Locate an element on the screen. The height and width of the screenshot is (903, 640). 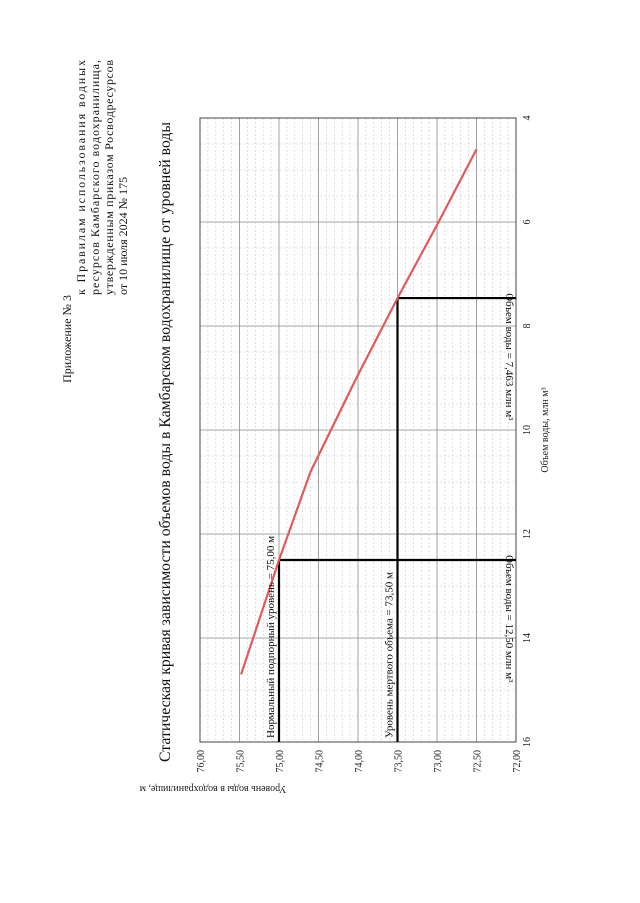
y-tick-label: 73,00 is located at coordinates (438, 761).